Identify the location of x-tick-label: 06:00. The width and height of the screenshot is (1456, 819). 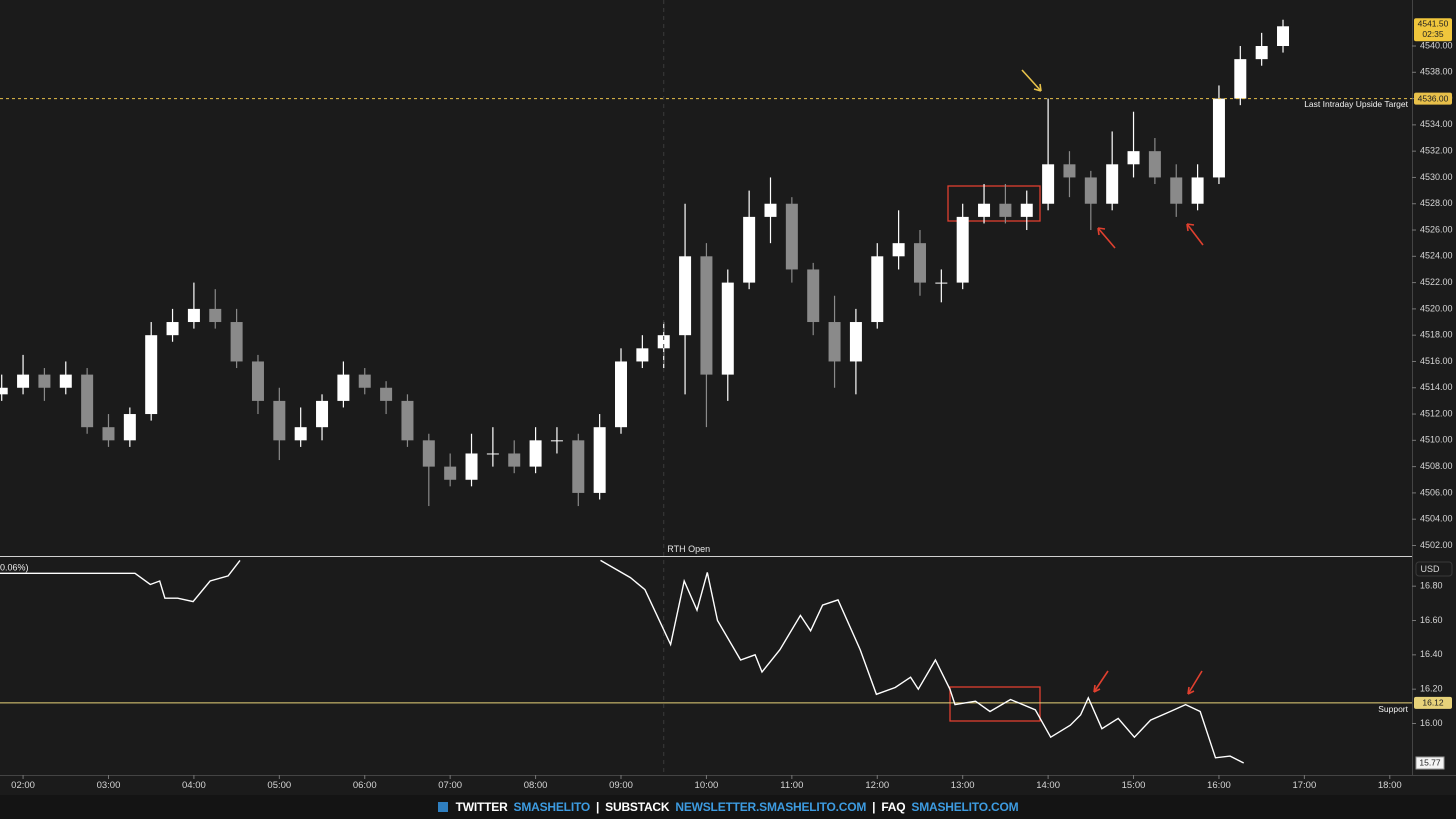
(365, 785).